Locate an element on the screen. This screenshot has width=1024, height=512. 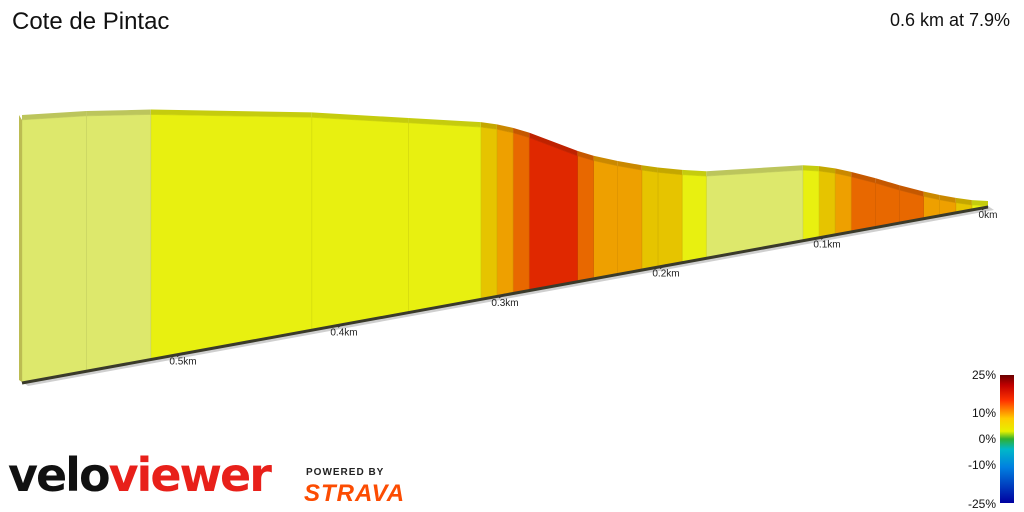
x-tick-label-0: 0km is located at coordinates (988, 215).